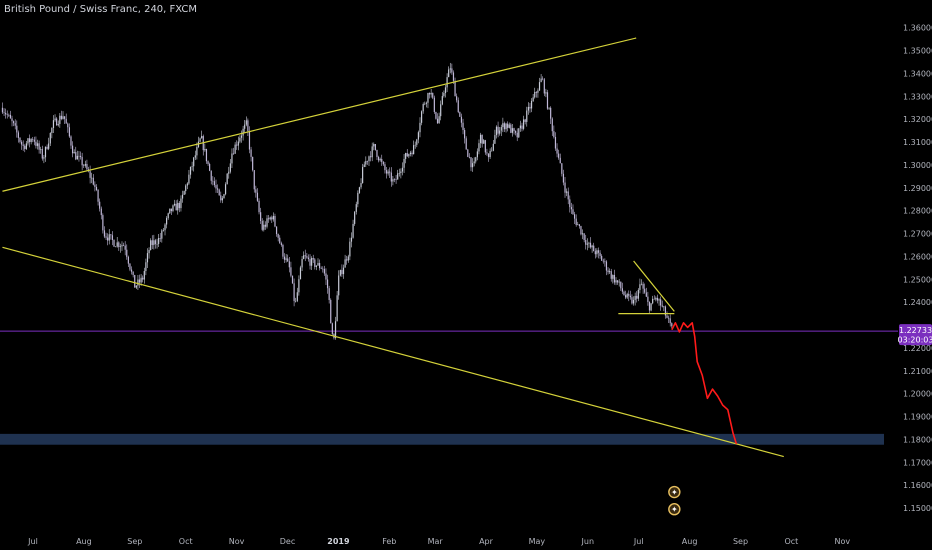 This screenshot has height=550, width=932. I want to click on x-tick-label: Sep, so click(134, 541).